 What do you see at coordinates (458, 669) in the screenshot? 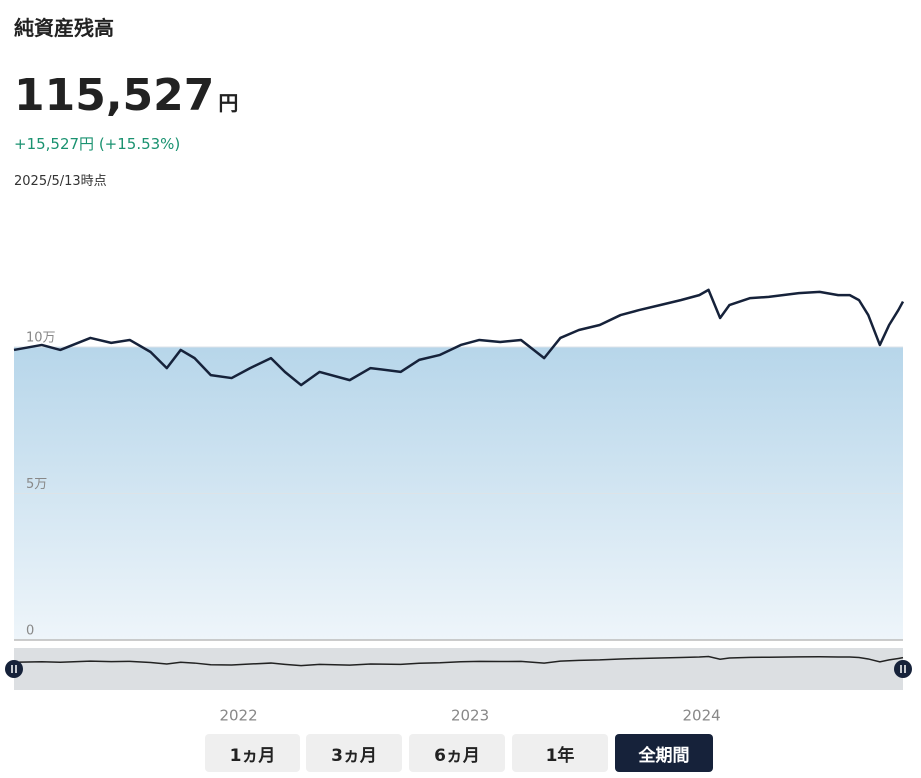
I see `navigator` at bounding box center [458, 669].